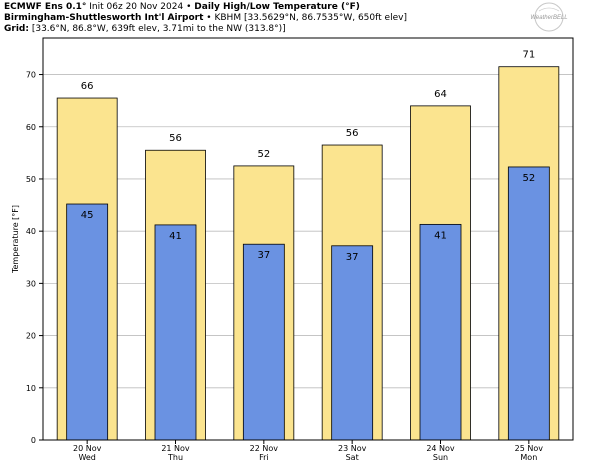 The image size is (600, 462). I want to click on x-tick-label-day: Sat, so click(352, 457).